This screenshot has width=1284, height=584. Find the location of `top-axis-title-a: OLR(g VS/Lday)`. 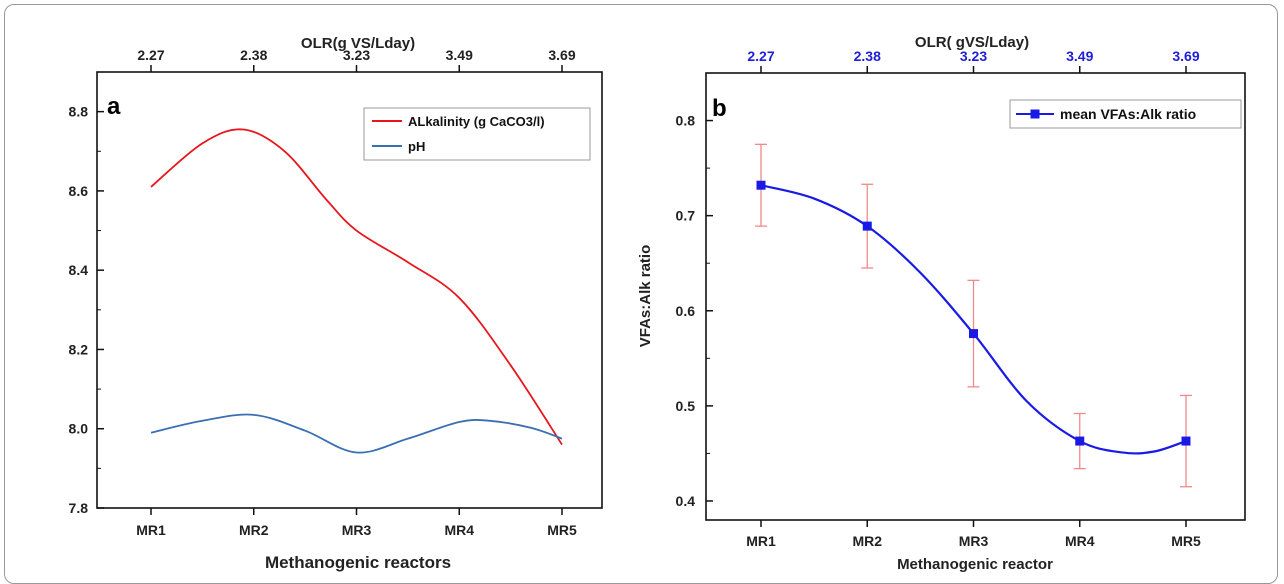

top-axis-title-a: OLR(g VS/Lday) is located at coordinates (358, 43).